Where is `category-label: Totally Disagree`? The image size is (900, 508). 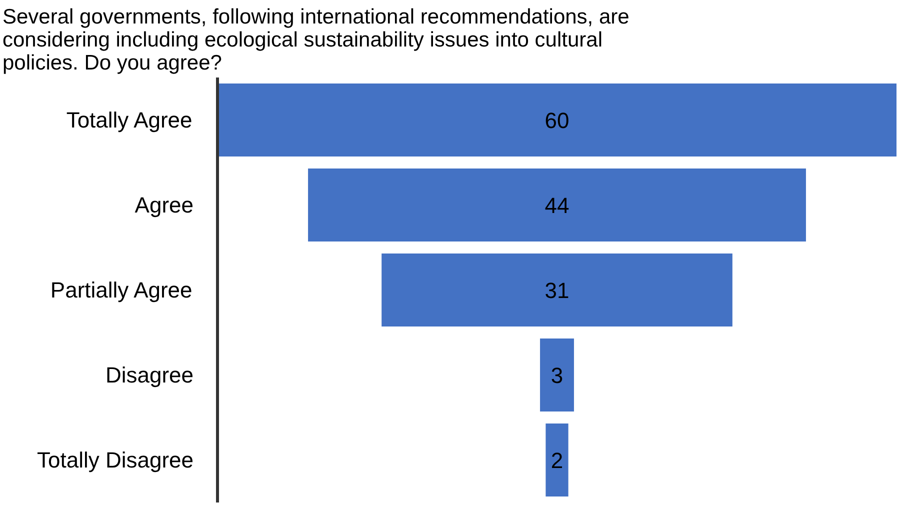 category-label: Totally Disagree is located at coordinates (115, 460).